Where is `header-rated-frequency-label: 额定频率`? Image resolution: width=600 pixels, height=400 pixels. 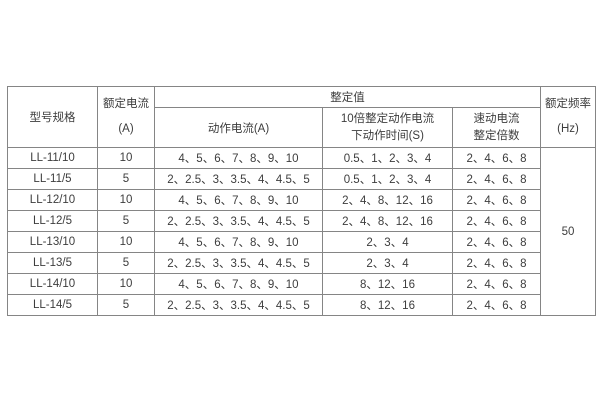 header-rated-frequency-label: 额定频率 is located at coordinates (568, 104).